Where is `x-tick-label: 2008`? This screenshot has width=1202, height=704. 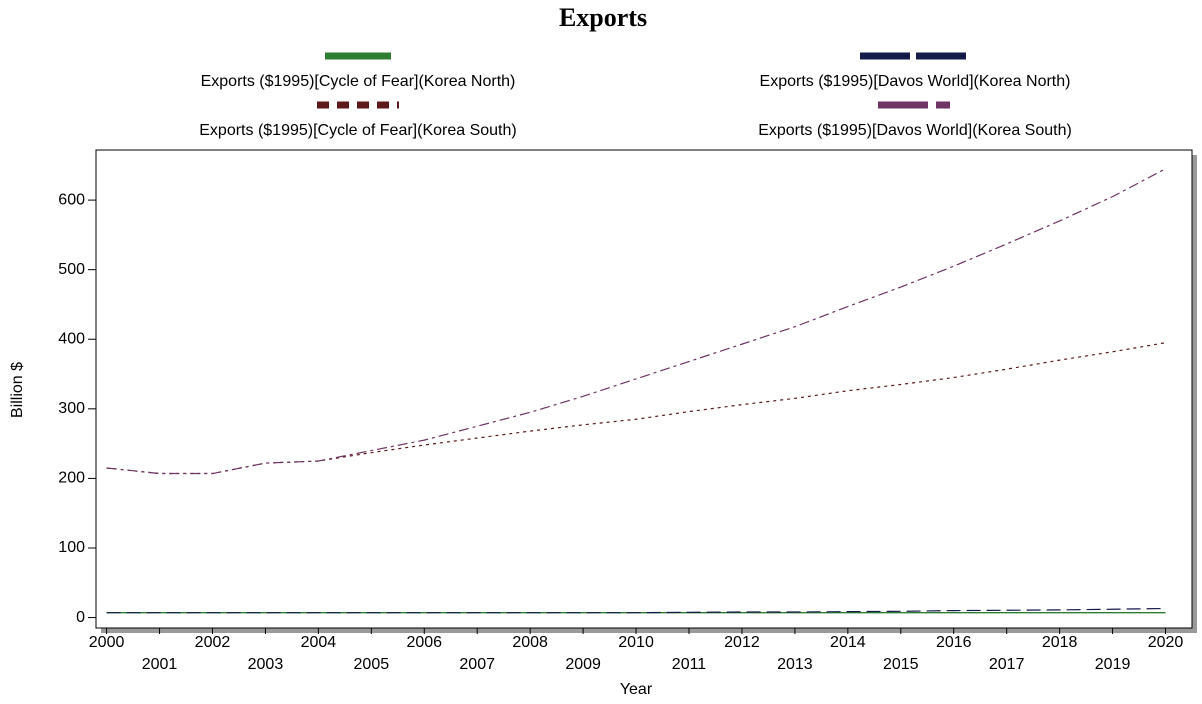 x-tick-label: 2008 is located at coordinates (530, 642).